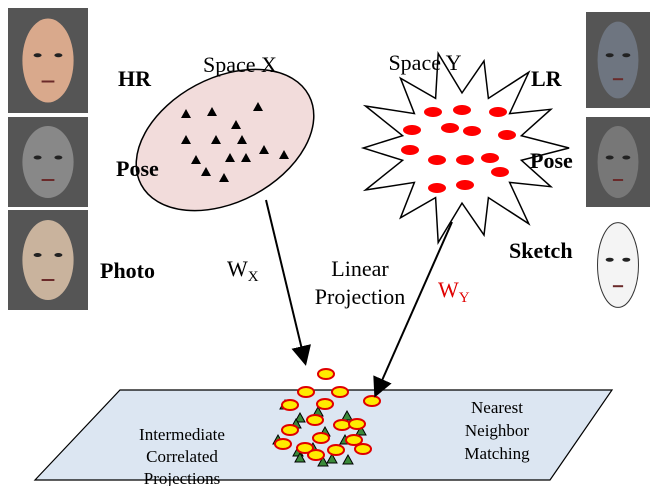  What do you see at coordinates (182, 434) in the screenshot?
I see `plane-left-text: Intermediate` at bounding box center [182, 434].